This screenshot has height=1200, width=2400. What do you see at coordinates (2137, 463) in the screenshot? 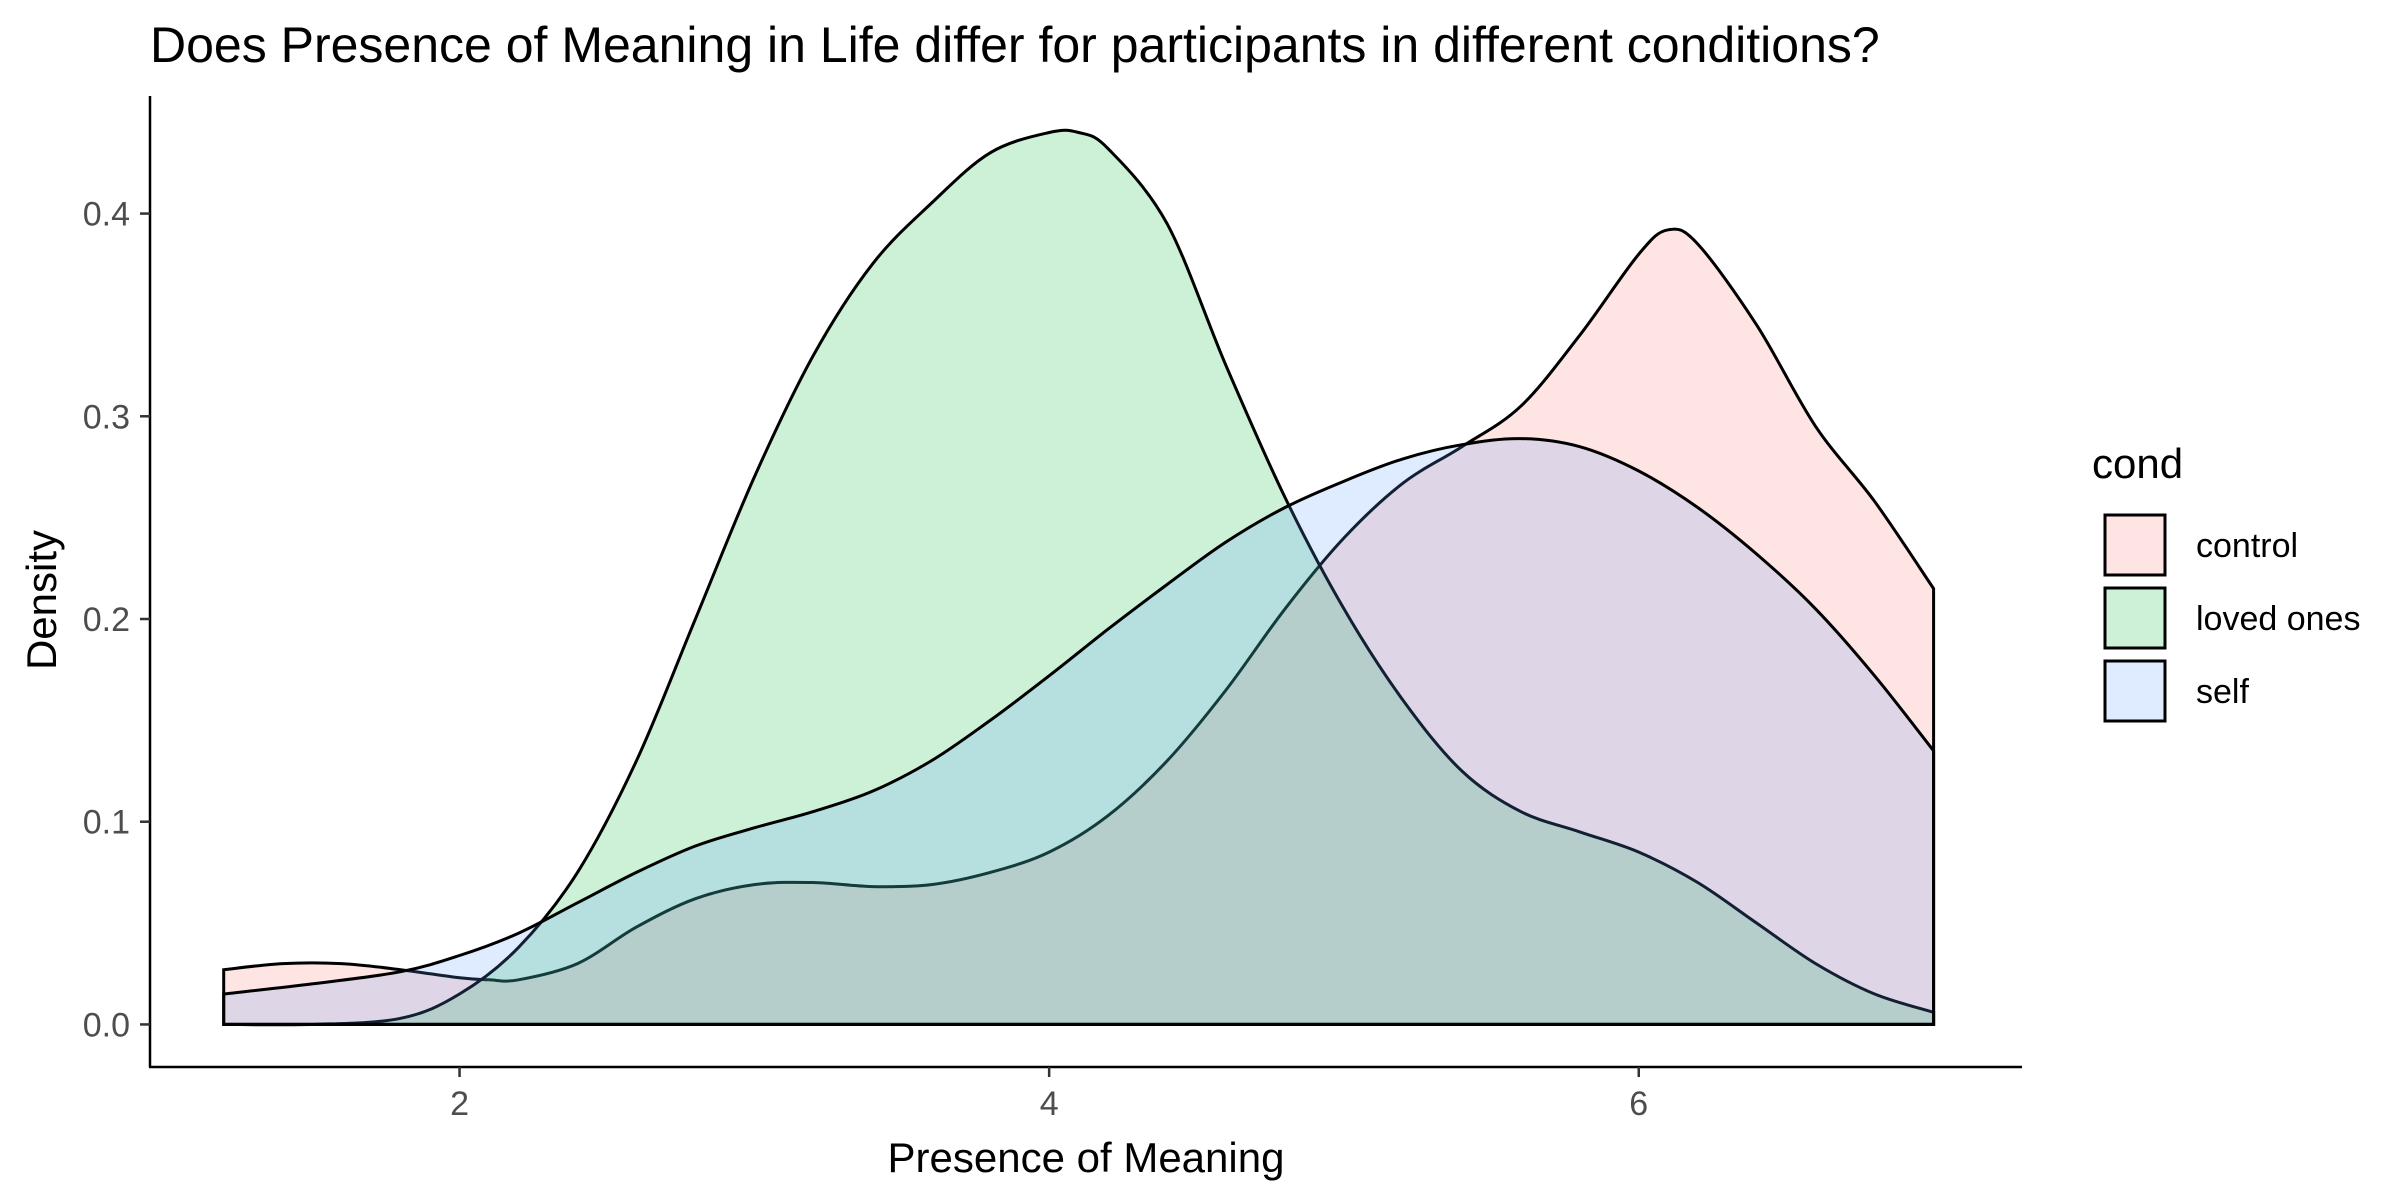
I see `legend-title: cond` at bounding box center [2137, 463].